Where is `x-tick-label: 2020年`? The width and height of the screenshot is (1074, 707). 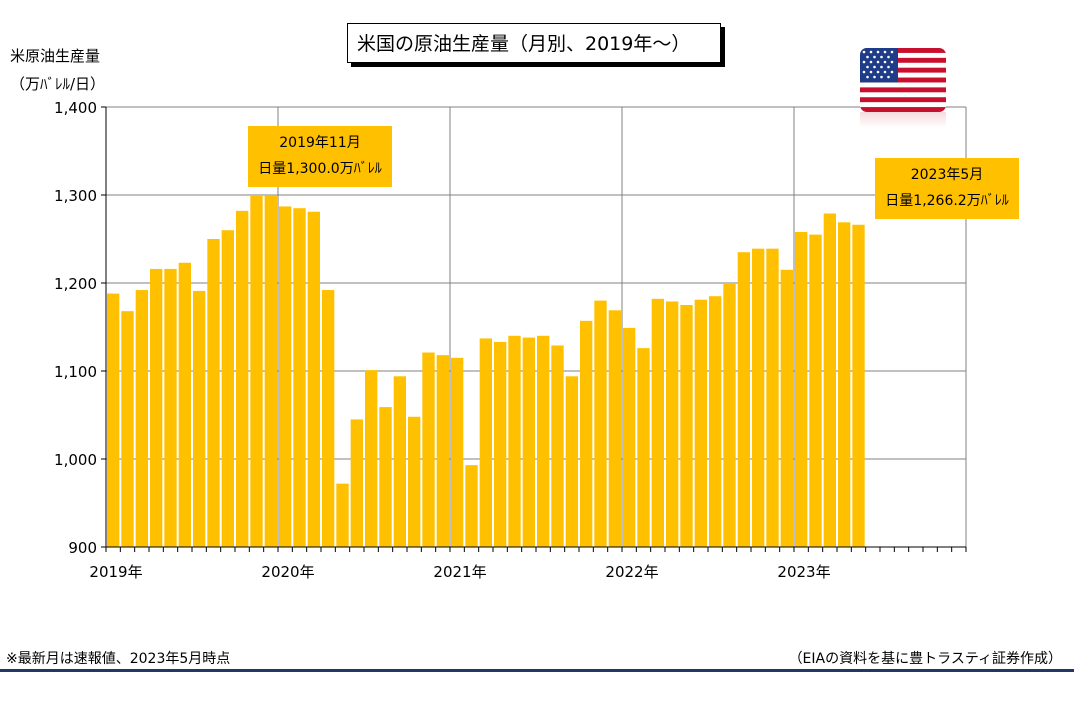 x-tick-label: 2020年 is located at coordinates (287, 572).